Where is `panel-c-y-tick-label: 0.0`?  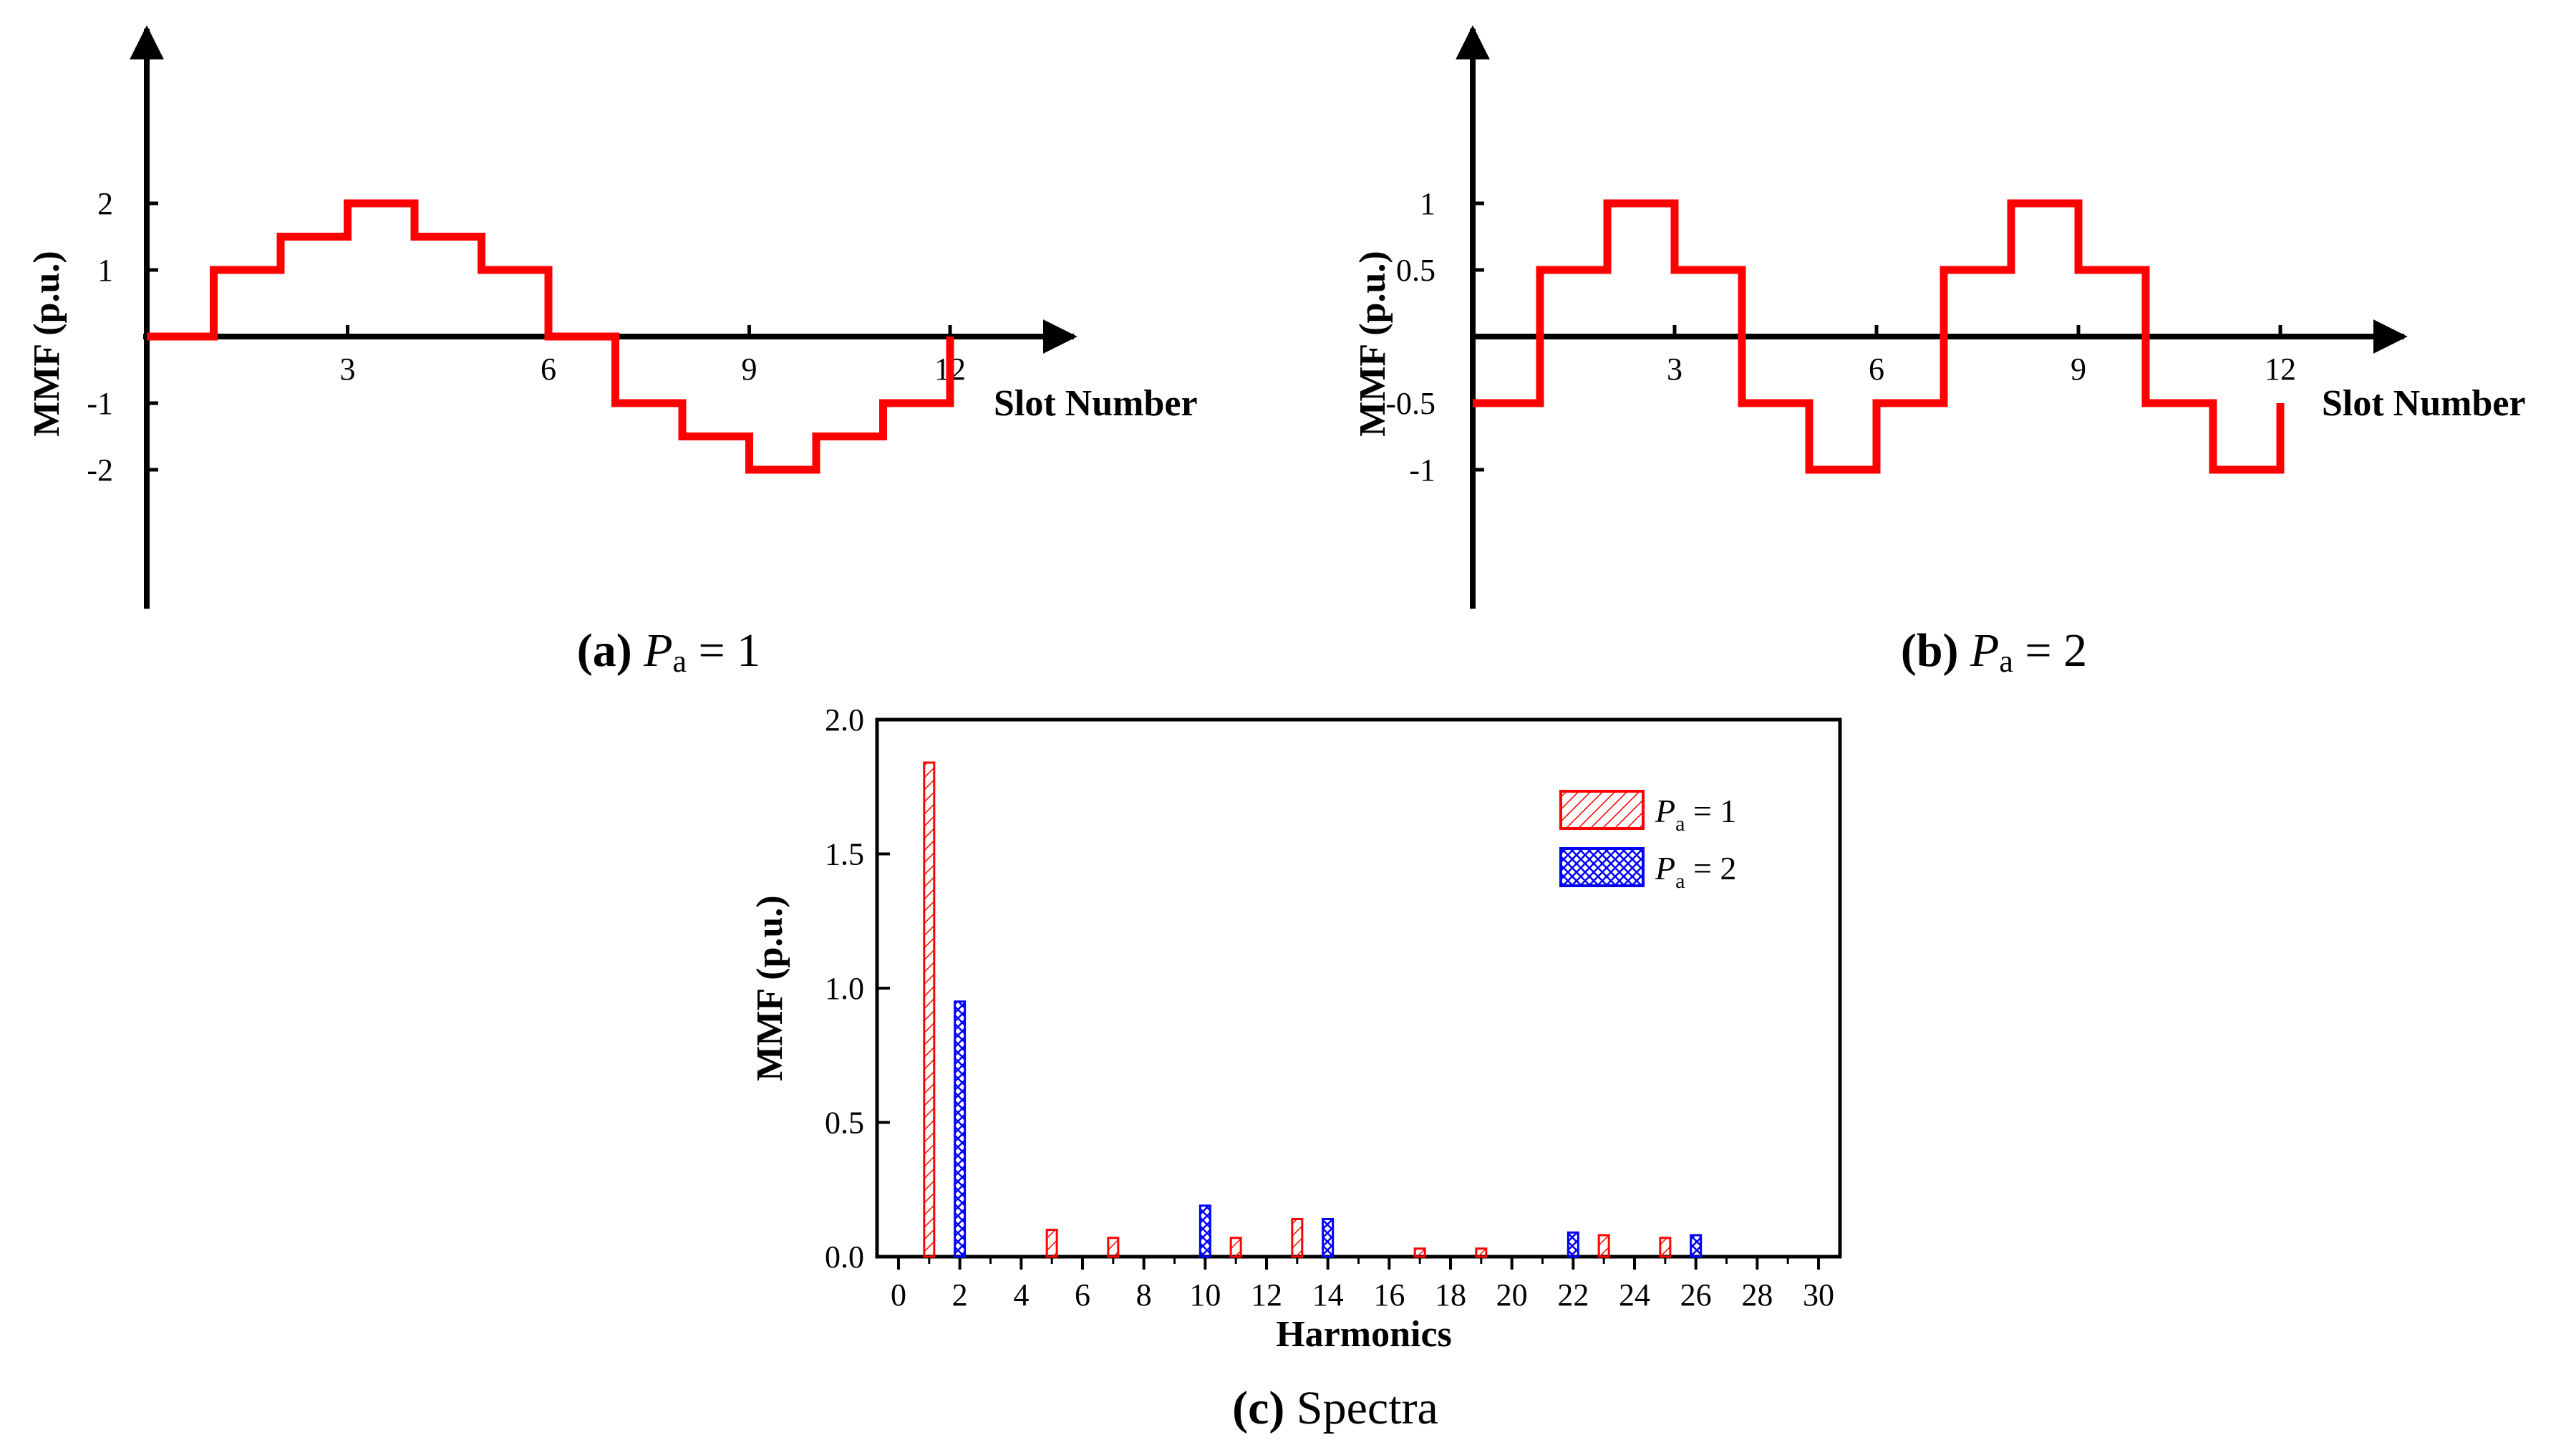
panel-c-y-tick-label: 0.0 is located at coordinates (845, 1257).